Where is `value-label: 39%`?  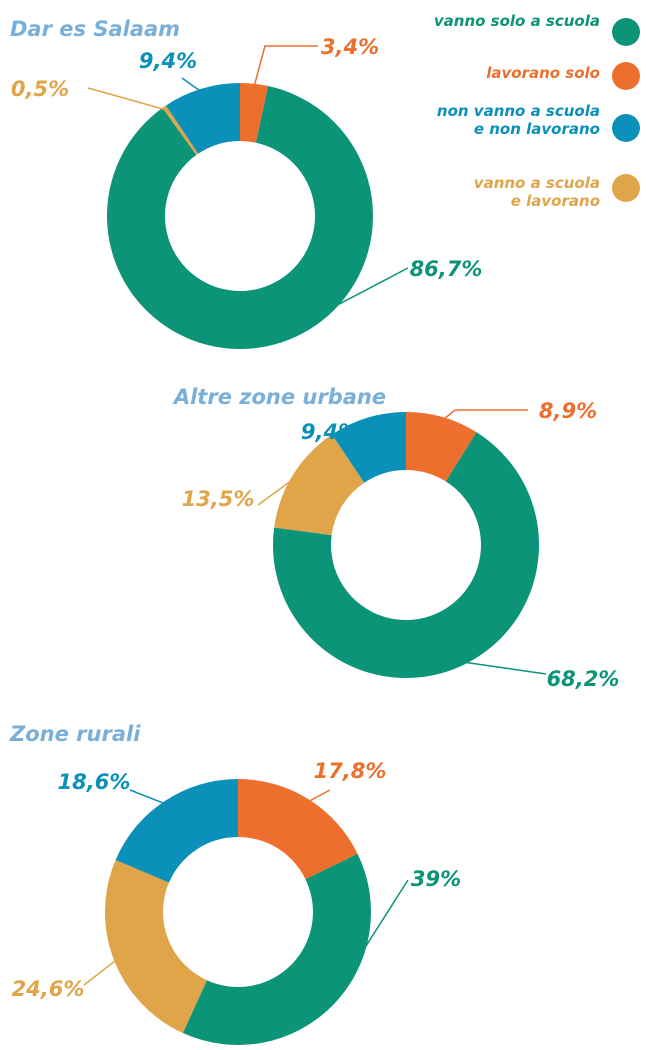 value-label: 39% is located at coordinates (436, 879).